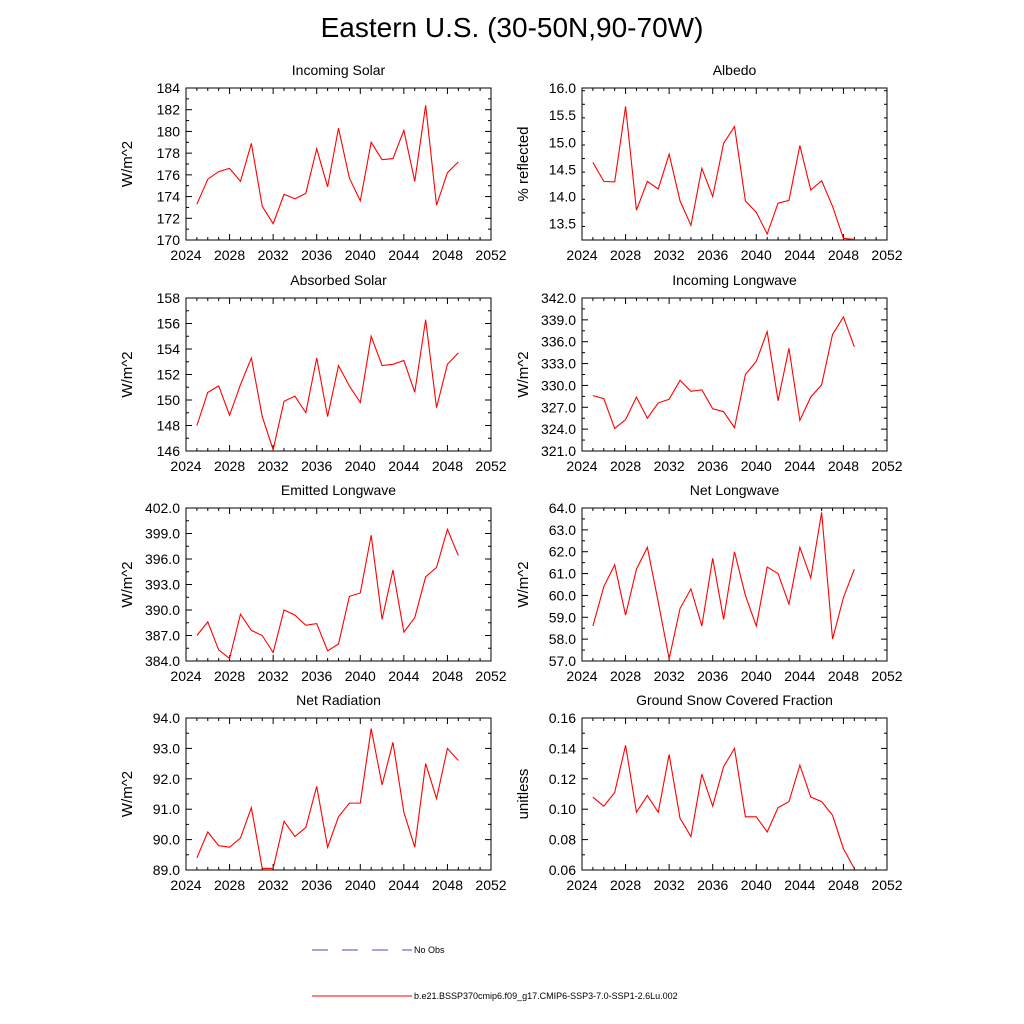 The width and height of the screenshot is (1024, 1024). Describe the element at coordinates (558, 407) in the screenshot. I see `y-tick-label: 327.0` at that location.